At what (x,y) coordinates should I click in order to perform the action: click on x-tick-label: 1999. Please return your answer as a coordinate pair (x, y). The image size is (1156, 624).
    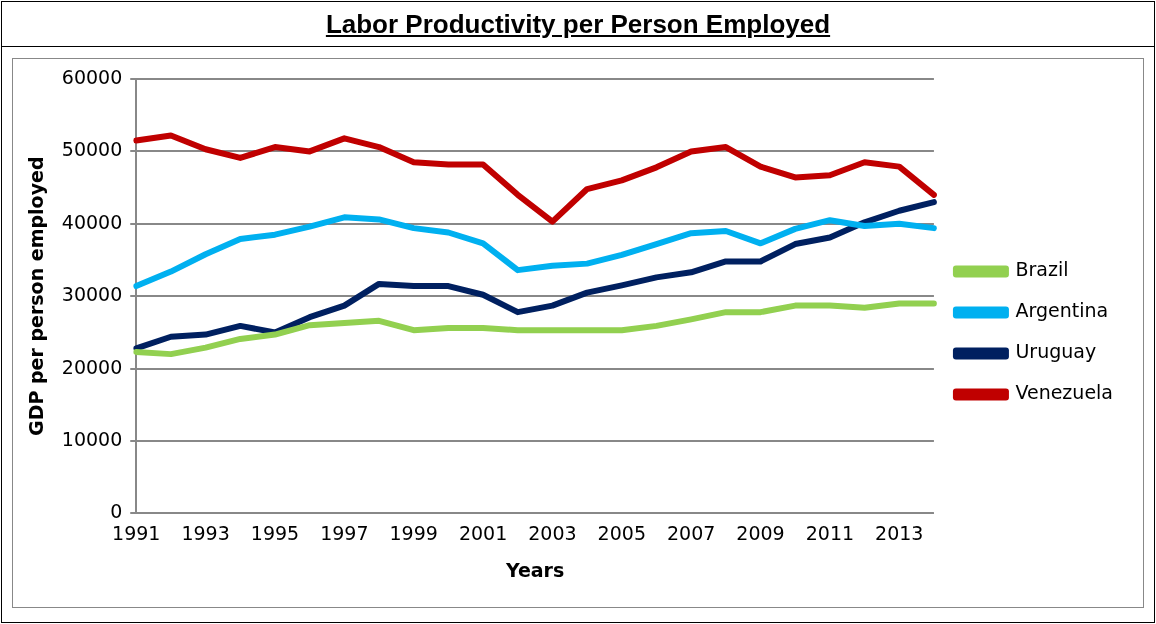
    Looking at the image, I should click on (413, 532).